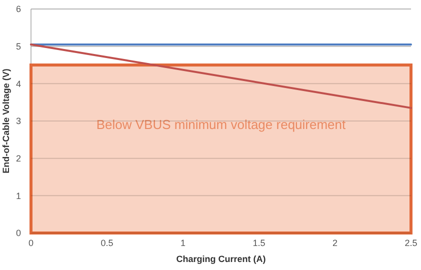 The width and height of the screenshot is (421, 270). I want to click on band-label: Below VBUS minimum voltage requirement, so click(221, 124).